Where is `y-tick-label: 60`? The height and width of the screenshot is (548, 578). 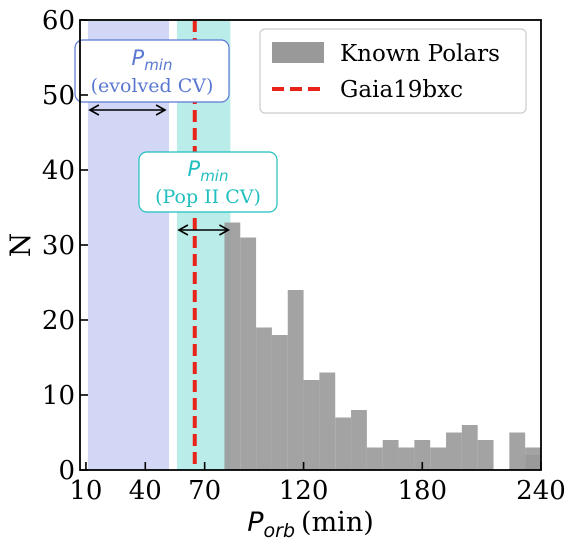
y-tick-label: 60 is located at coordinates (58, 21).